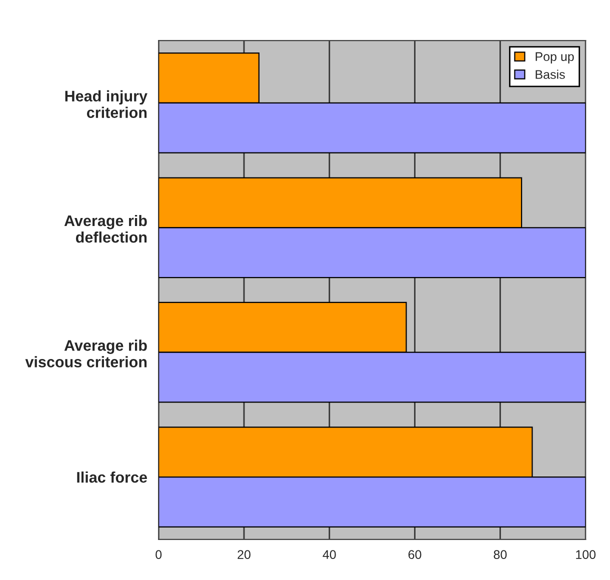  What do you see at coordinates (555, 58) in the screenshot?
I see `legend-label: Pop up` at bounding box center [555, 58].